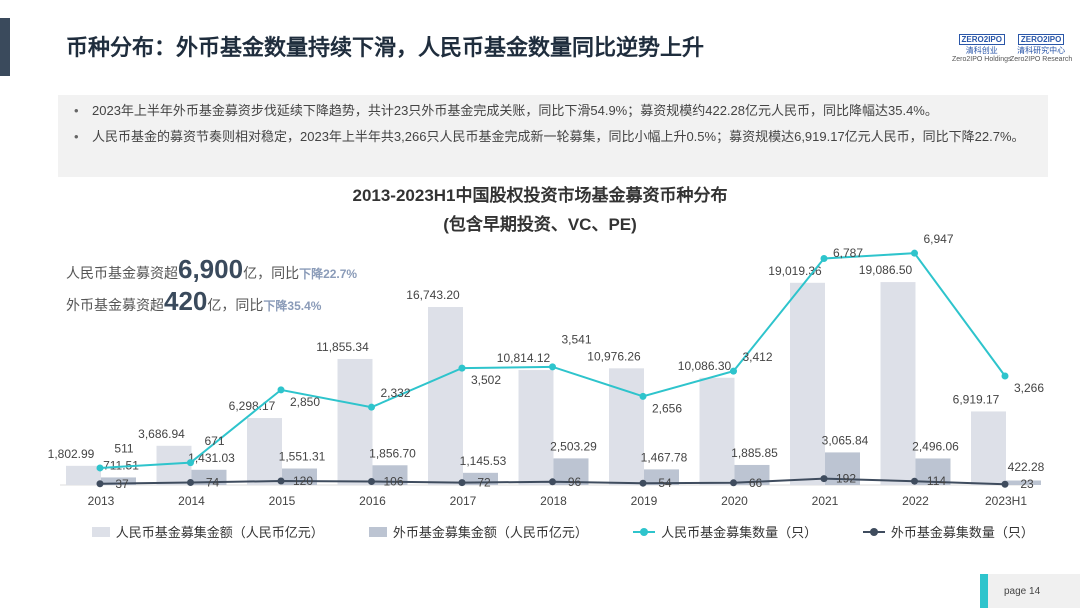 The width and height of the screenshot is (1080, 608). Describe the element at coordinates (614, 356) in the screenshot. I see `label-rmb-amount: 10,976.26` at that location.